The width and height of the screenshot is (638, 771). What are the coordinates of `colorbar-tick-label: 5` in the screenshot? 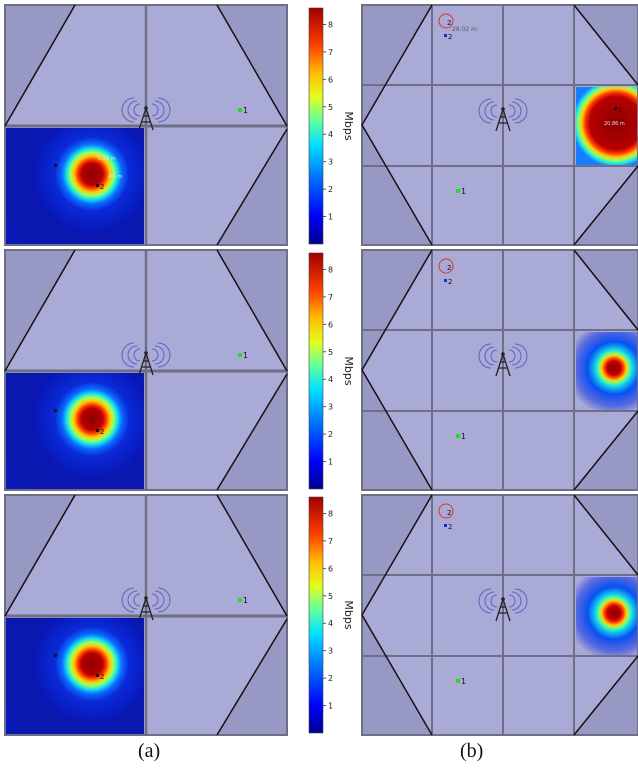 It's located at (330, 596).